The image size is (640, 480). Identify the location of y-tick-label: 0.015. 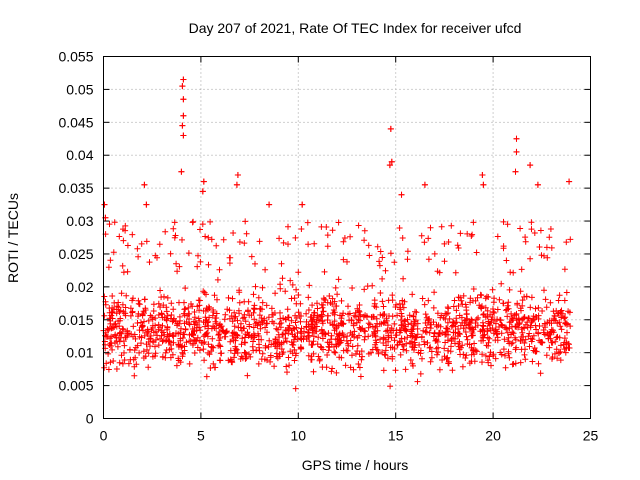
(75, 320).